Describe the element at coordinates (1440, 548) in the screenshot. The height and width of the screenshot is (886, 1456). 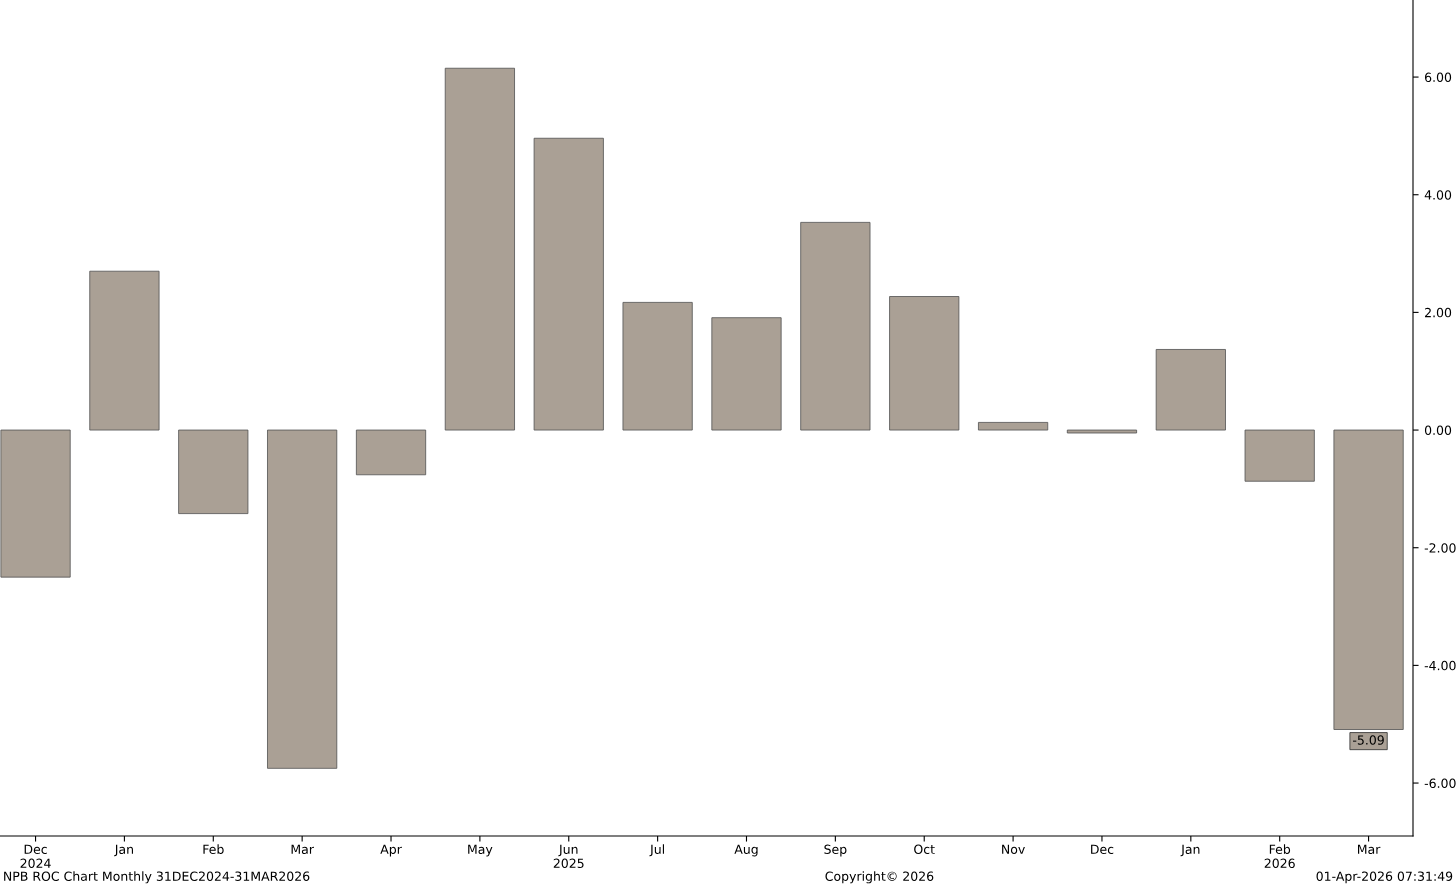
I see `y-tick-label: -2.00` at that location.